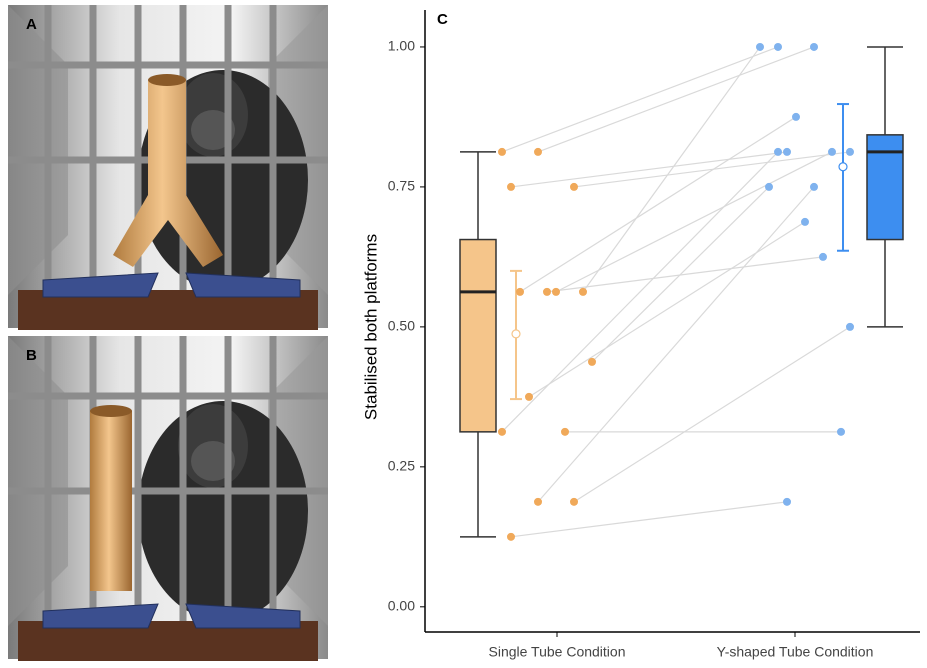 This screenshot has width=927, height=668. What do you see at coordinates (401, 326) in the screenshot?
I see `y-tick-label: 0.50` at bounding box center [401, 326].